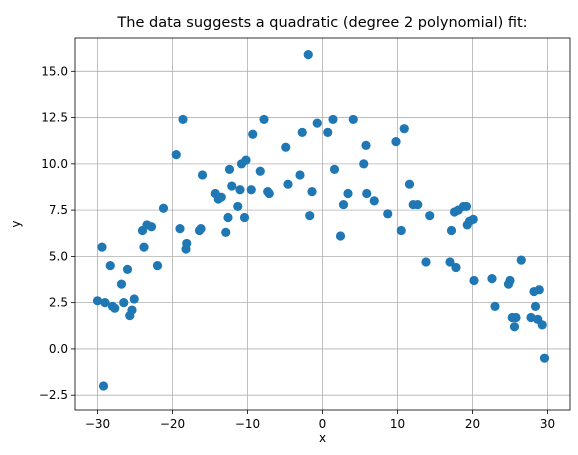  What do you see at coordinates (172, 424) in the screenshot?
I see `x-tick-label: −20` at bounding box center [172, 424].